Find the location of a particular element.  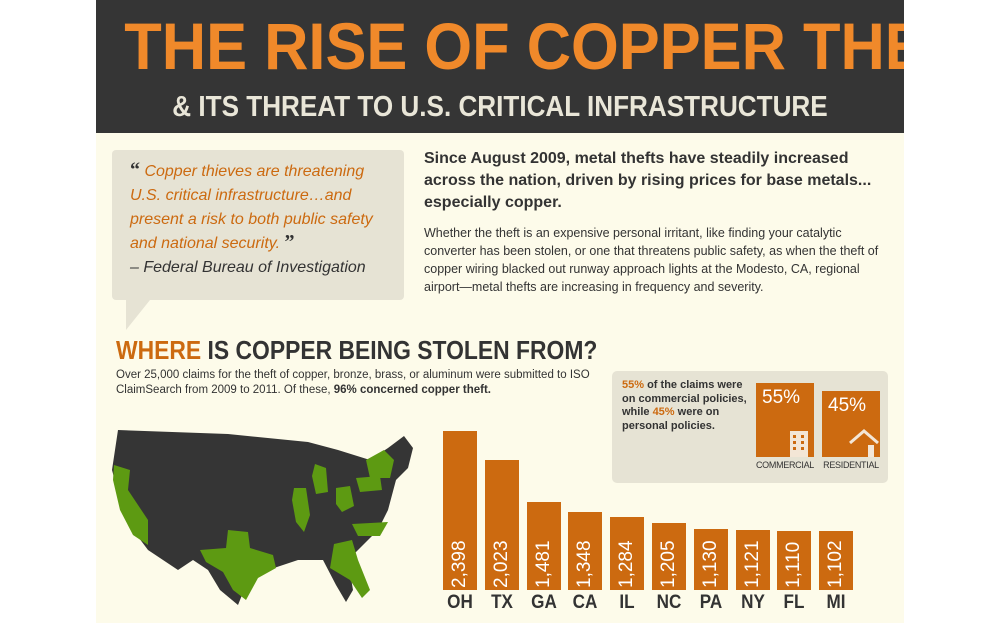

bar-value-label: 1,348 is located at coordinates (585, 564).